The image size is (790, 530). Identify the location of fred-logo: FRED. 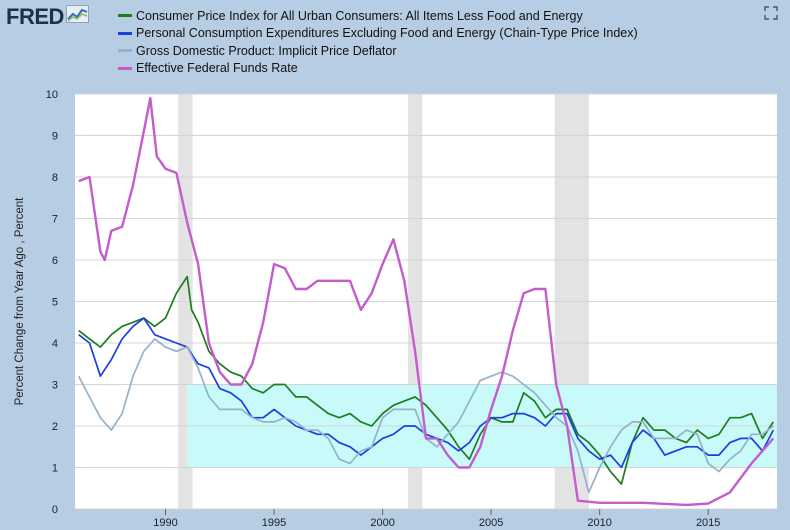
(48, 16).